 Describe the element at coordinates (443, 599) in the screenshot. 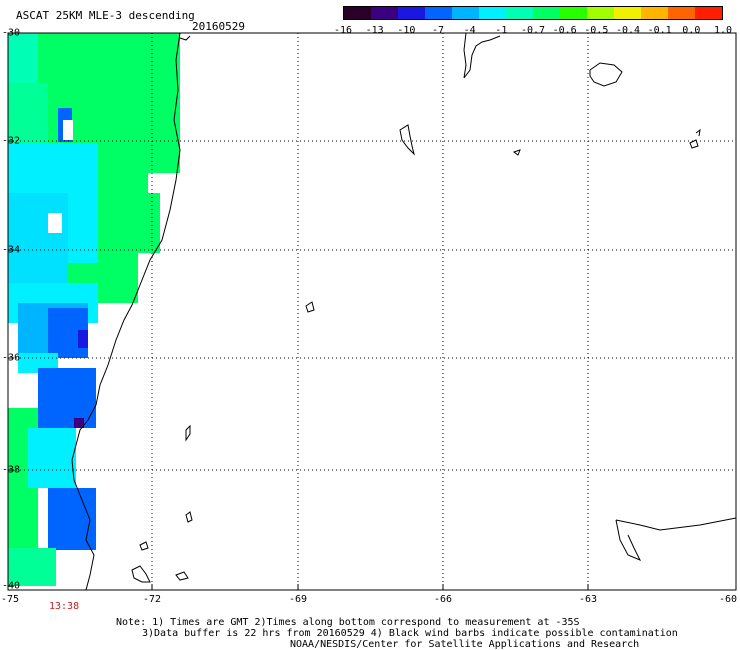

I see `lon-label: -66` at that location.